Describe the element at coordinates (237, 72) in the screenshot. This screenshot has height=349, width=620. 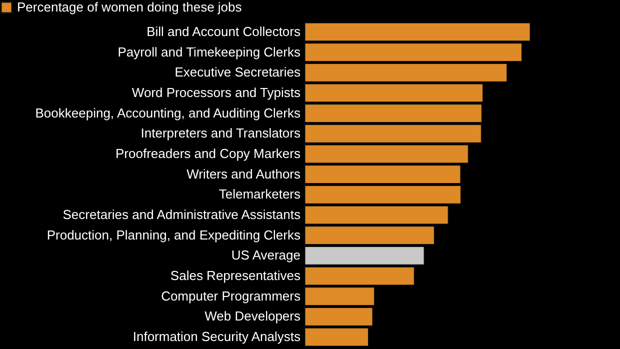
I see `y-tick-label: Executive Secretaries` at that location.